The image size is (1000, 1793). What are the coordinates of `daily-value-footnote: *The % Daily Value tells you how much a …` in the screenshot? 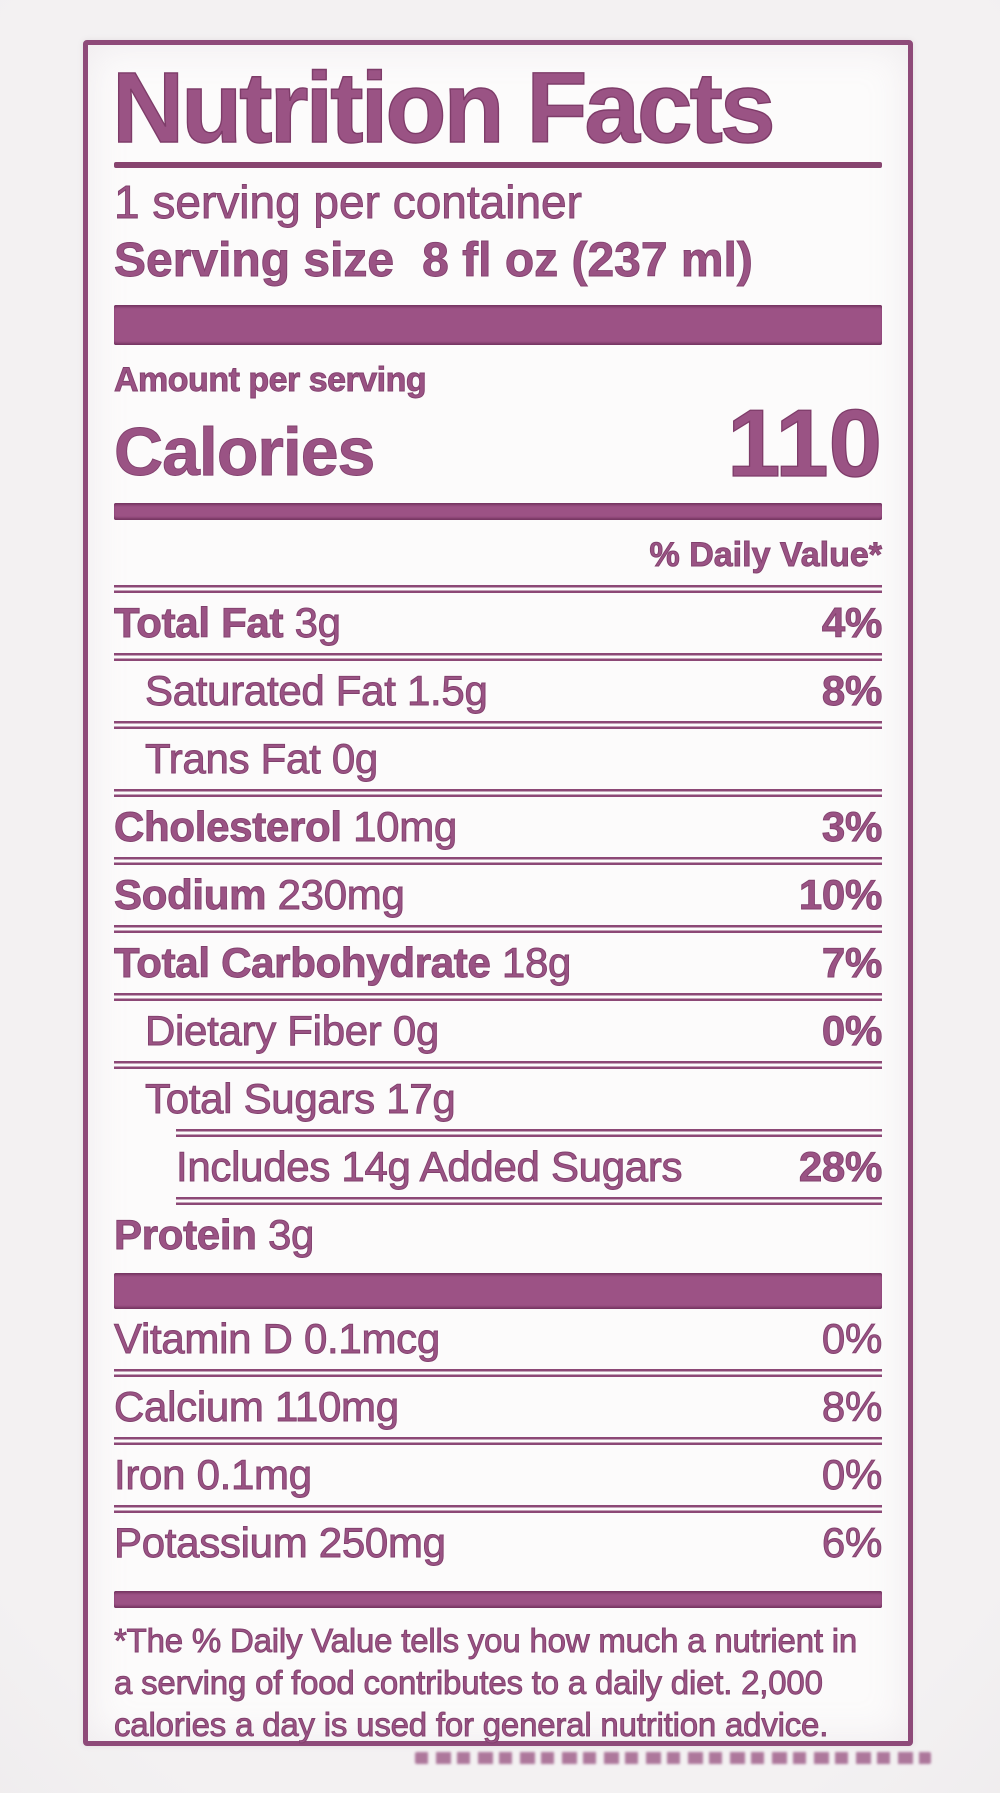 It's located at (486, 1683).